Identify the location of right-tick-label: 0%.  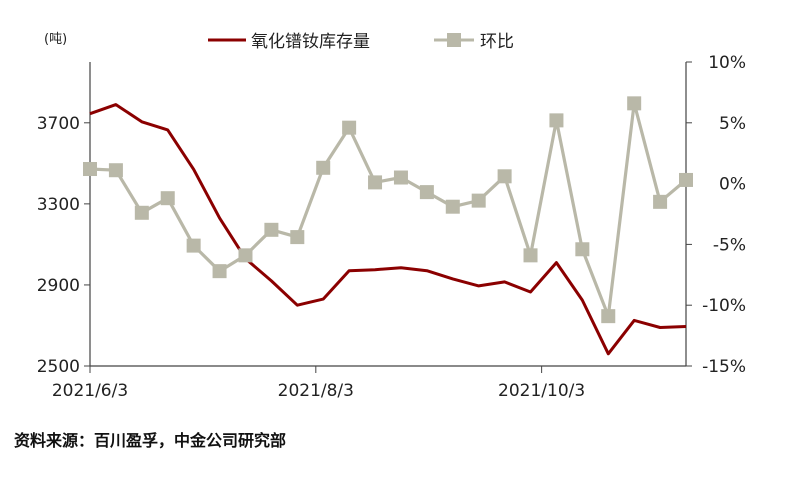
(732, 185).